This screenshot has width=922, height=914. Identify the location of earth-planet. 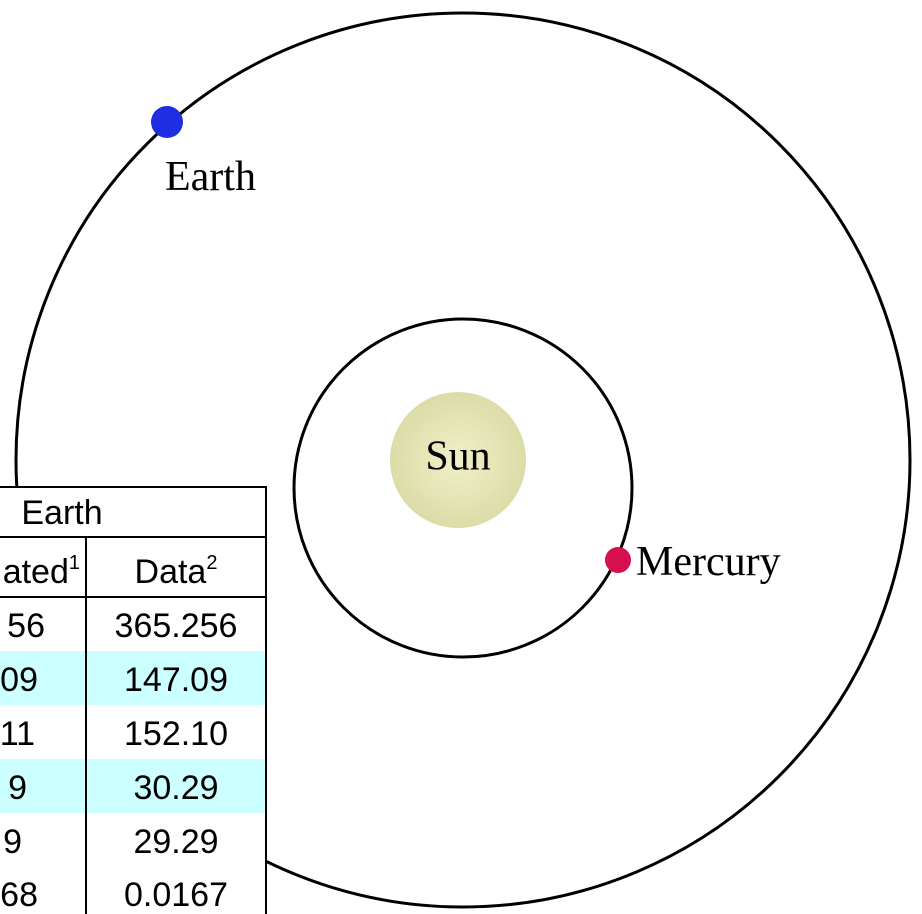
(167, 122).